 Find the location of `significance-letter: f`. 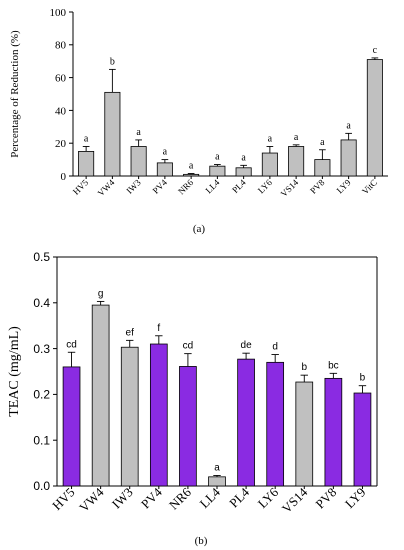

significance-letter: f is located at coordinates (158, 328).